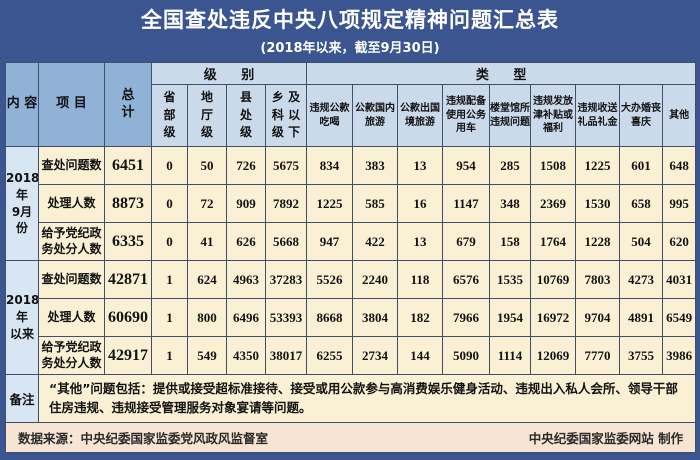 This screenshot has height=460, width=700. Describe the element at coordinates (598, 355) in the screenshot. I see `data-cell: 7770` at that location.